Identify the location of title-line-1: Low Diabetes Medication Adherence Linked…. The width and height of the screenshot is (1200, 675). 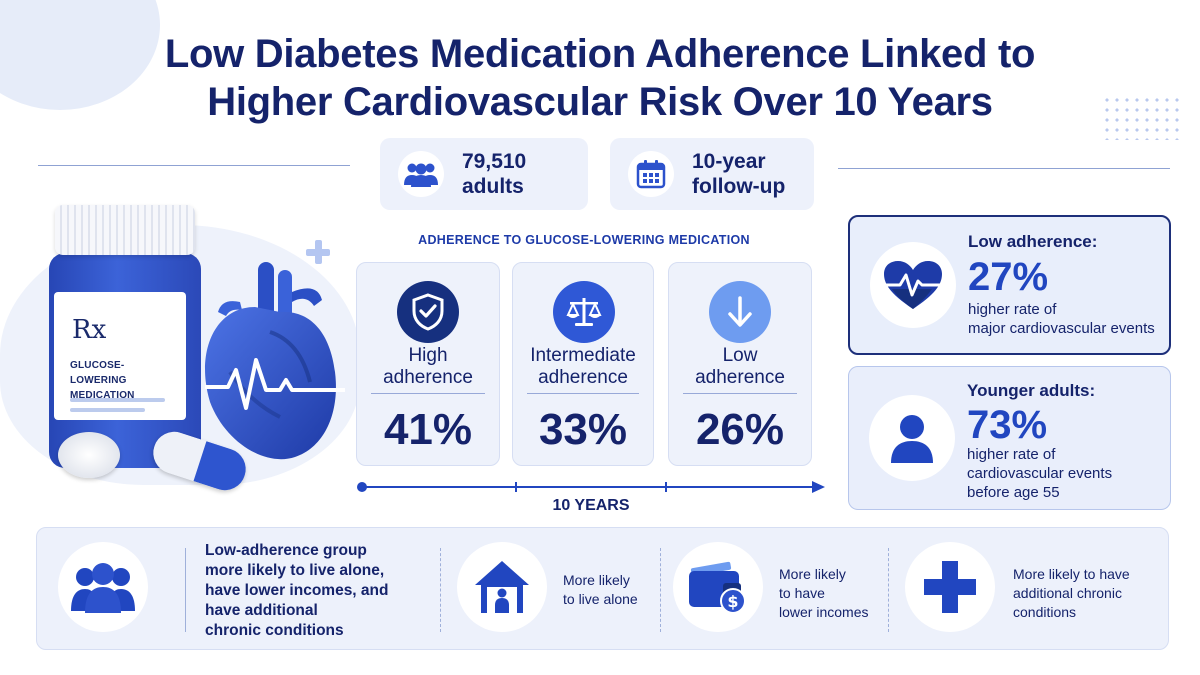
(600, 54).